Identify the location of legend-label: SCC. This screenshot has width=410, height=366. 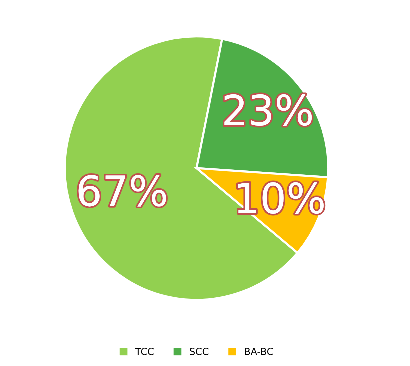
(199, 352).